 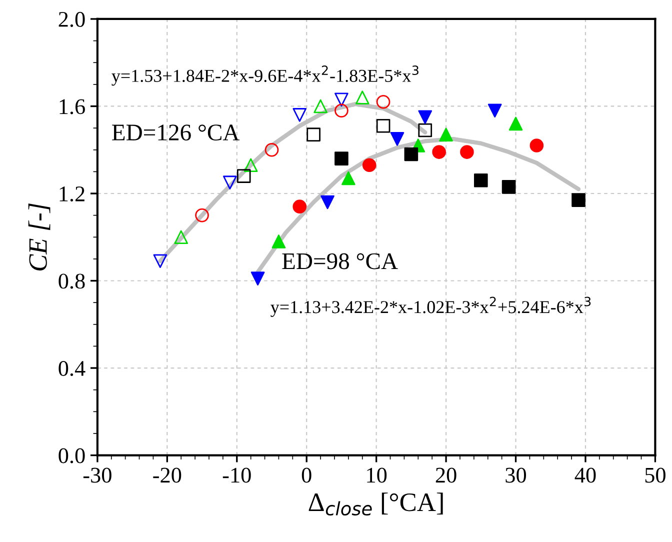 What do you see at coordinates (377, 475) in the screenshot?
I see `x-tick-label: 10` at bounding box center [377, 475].